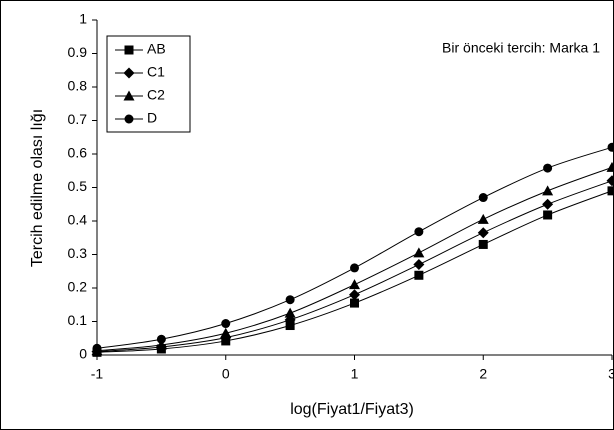  Describe the element at coordinates (78, 220) in the screenshot. I see `y-tick-label: 0.4` at that location.